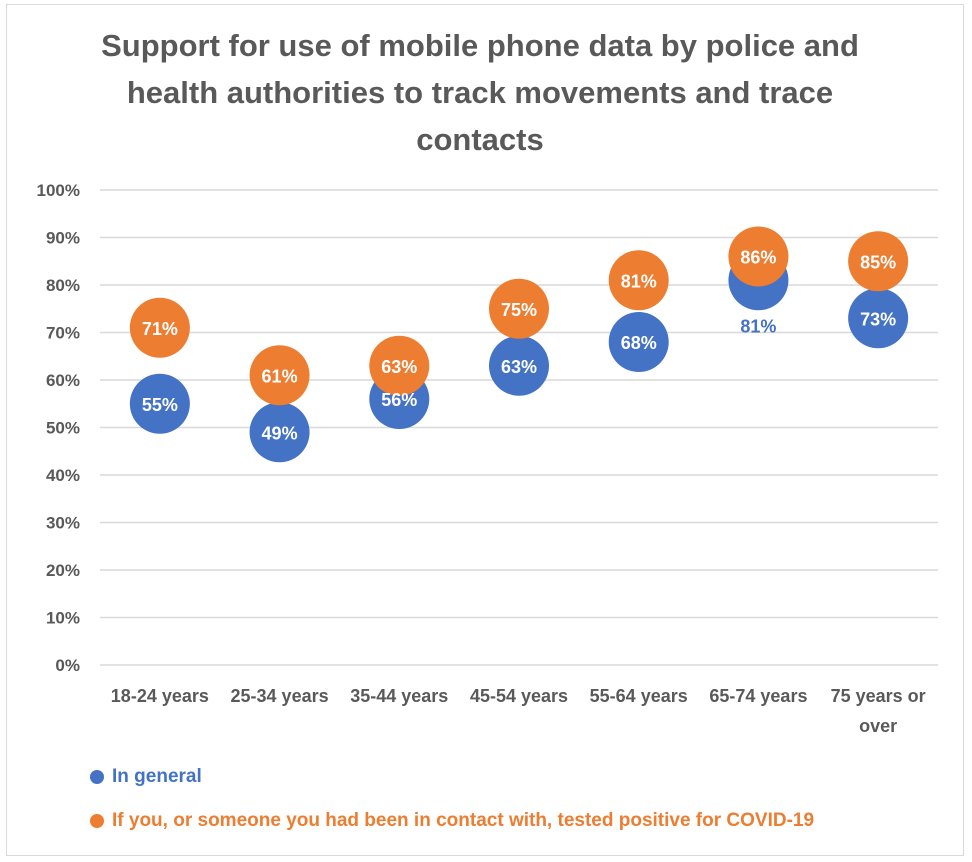 The width and height of the screenshot is (972, 862). I want to click on x-tick-label: 18-24 years, so click(160, 696).